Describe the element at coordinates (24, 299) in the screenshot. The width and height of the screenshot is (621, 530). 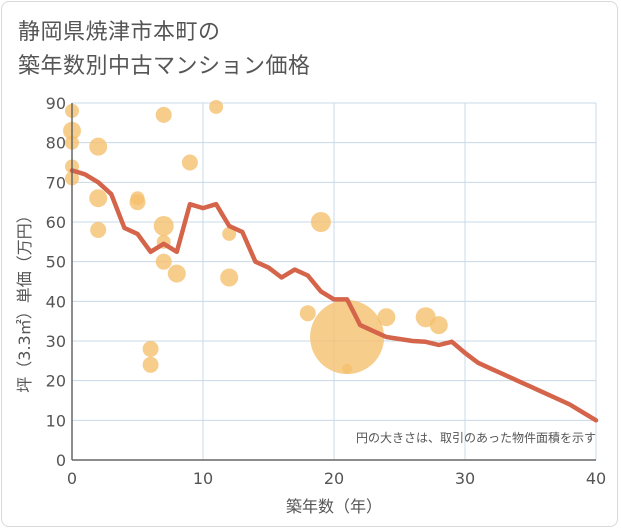
I see `y-axis-label: 坪（3.3㎡）単価（万円）` at that location.